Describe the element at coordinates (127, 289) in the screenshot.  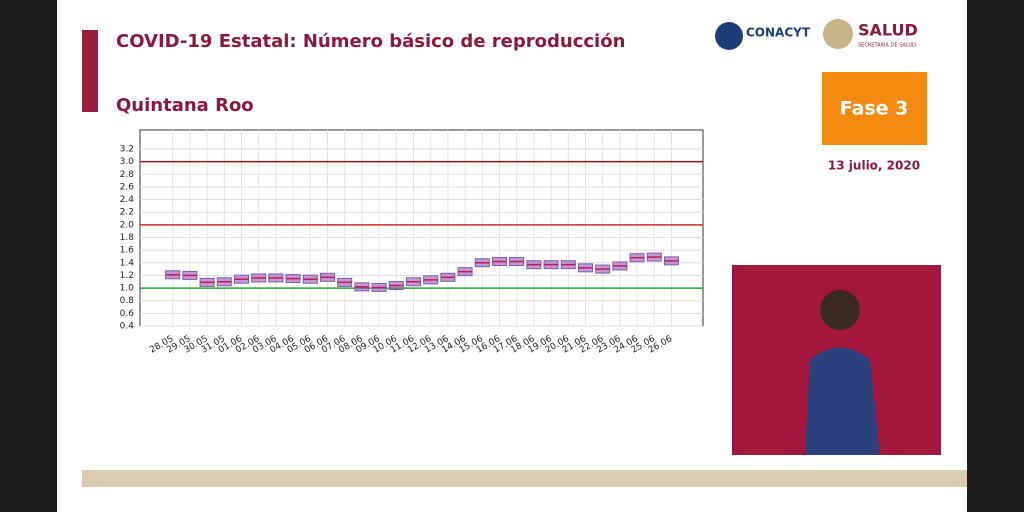
I see `y-tick-label: 1.0` at that location.